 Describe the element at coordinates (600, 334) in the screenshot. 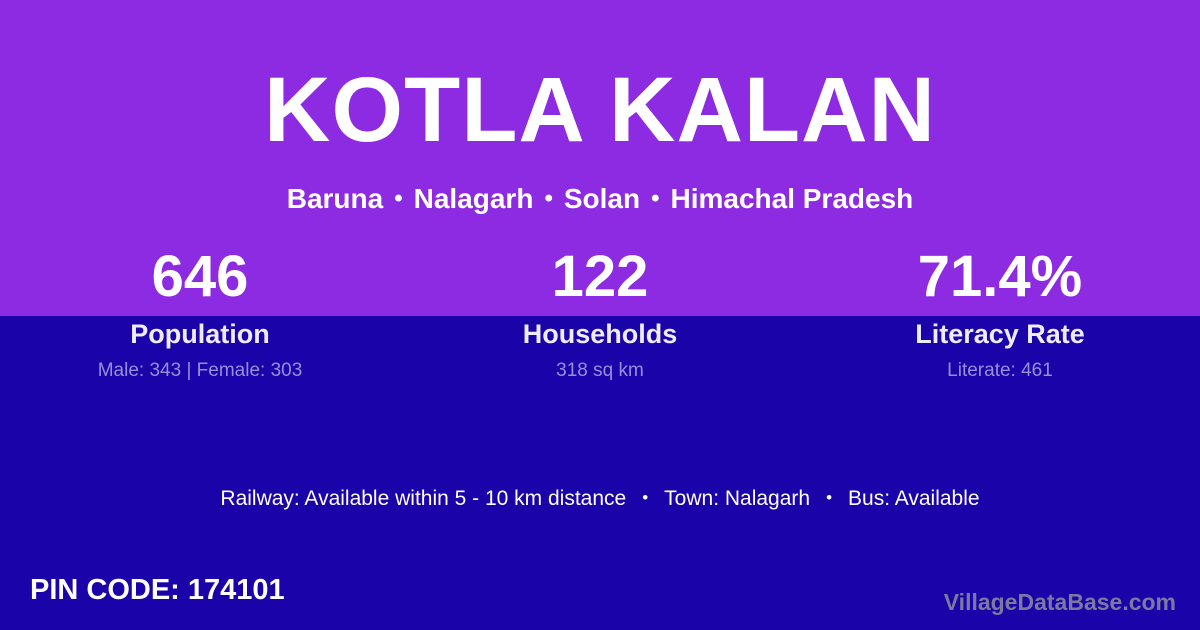

I see `households-label: Households` at that location.